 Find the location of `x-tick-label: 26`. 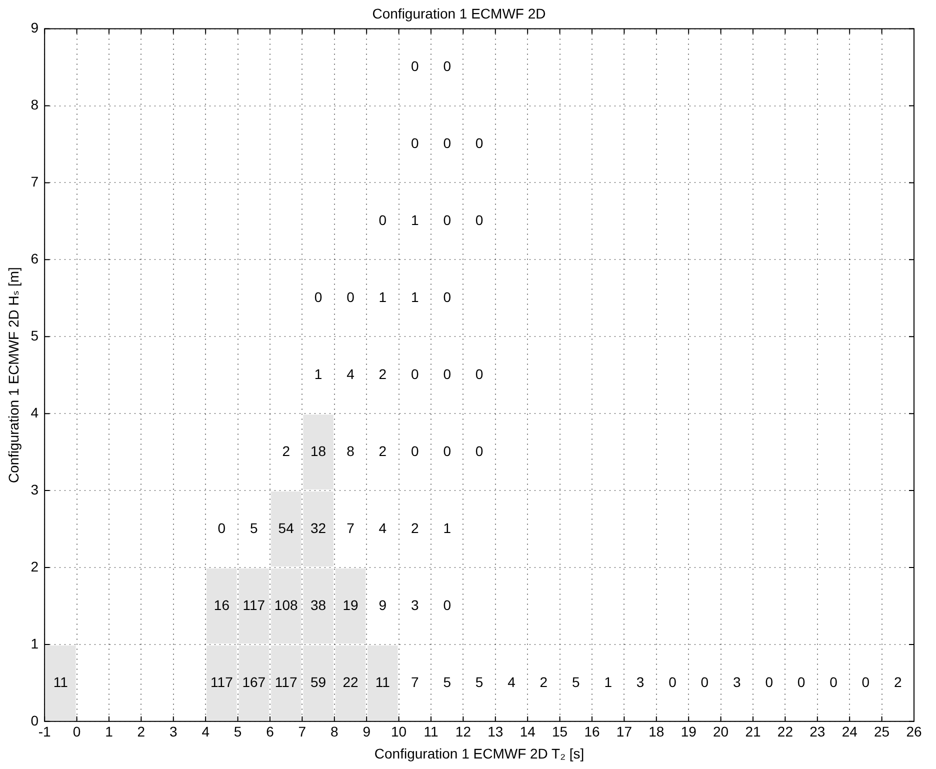

x-tick-label: 26 is located at coordinates (914, 732).